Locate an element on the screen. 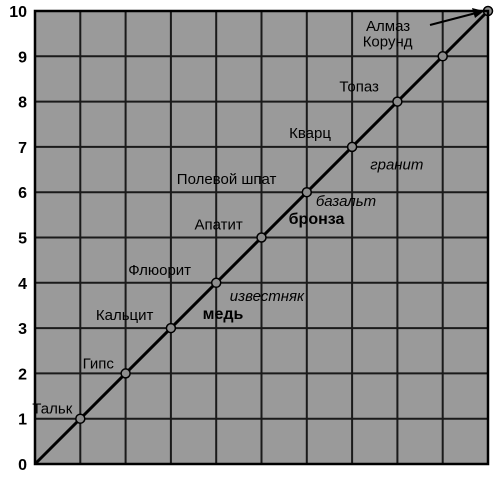  y-tick-label: 4 is located at coordinates (22, 284).